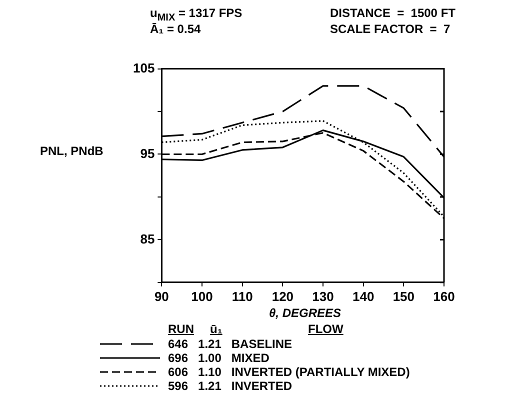 The image size is (514, 416). What do you see at coordinates (289, 372) in the screenshot?
I see `legend-label: 606 1.10 INVERTED (PARTIALLY MIXED)` at bounding box center [289, 372].